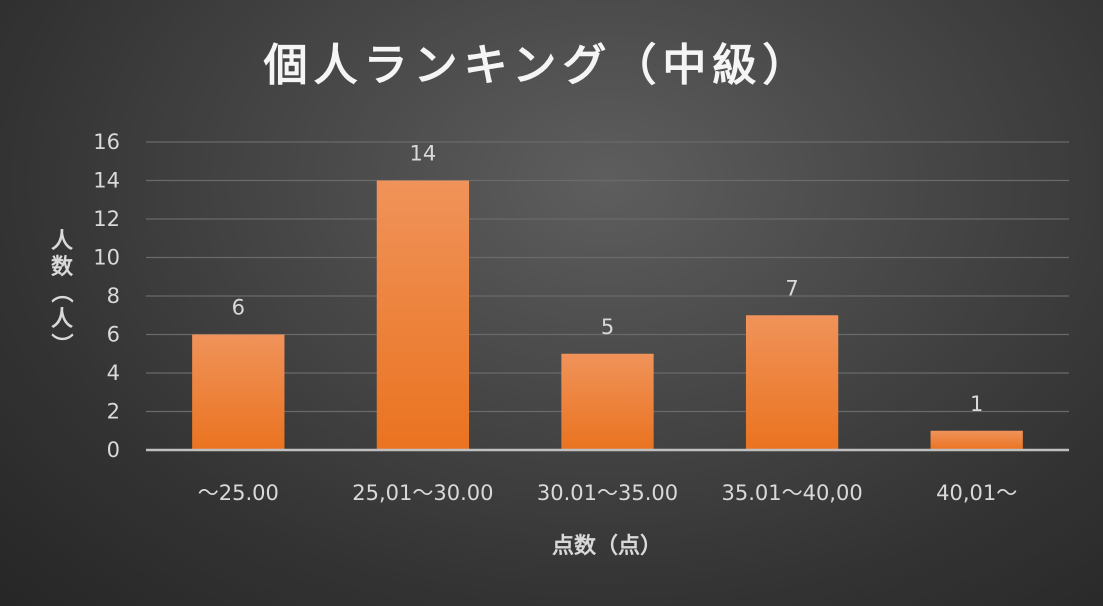 The height and width of the screenshot is (606, 1103). Describe the element at coordinates (113, 373) in the screenshot. I see `y-tick-label: 4` at that location.